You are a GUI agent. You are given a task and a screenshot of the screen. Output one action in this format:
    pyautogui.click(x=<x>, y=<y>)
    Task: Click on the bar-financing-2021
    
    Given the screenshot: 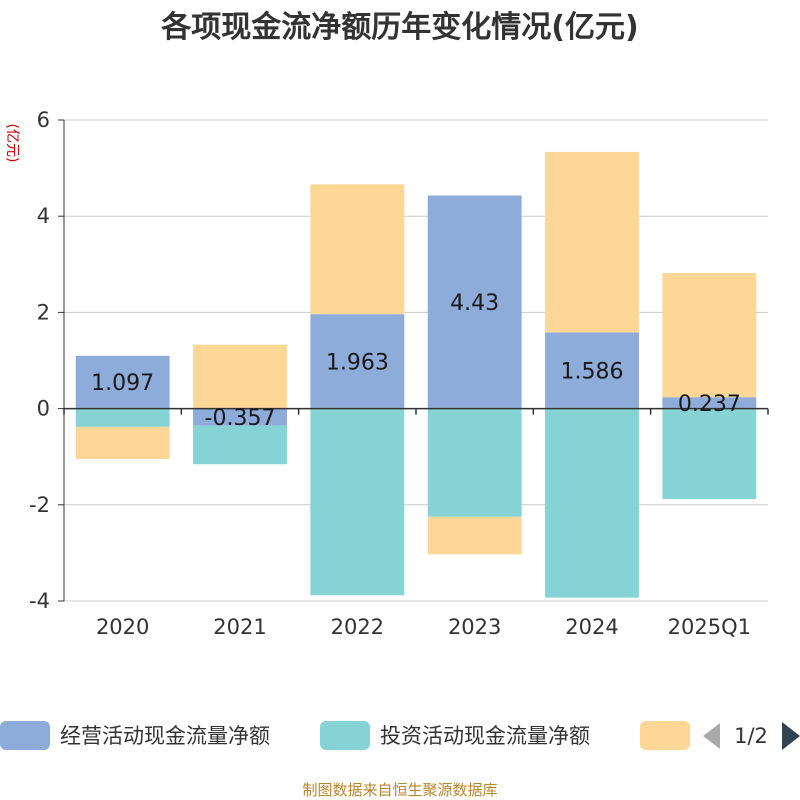 What is the action you would take?
    pyautogui.click(x=240, y=376)
    